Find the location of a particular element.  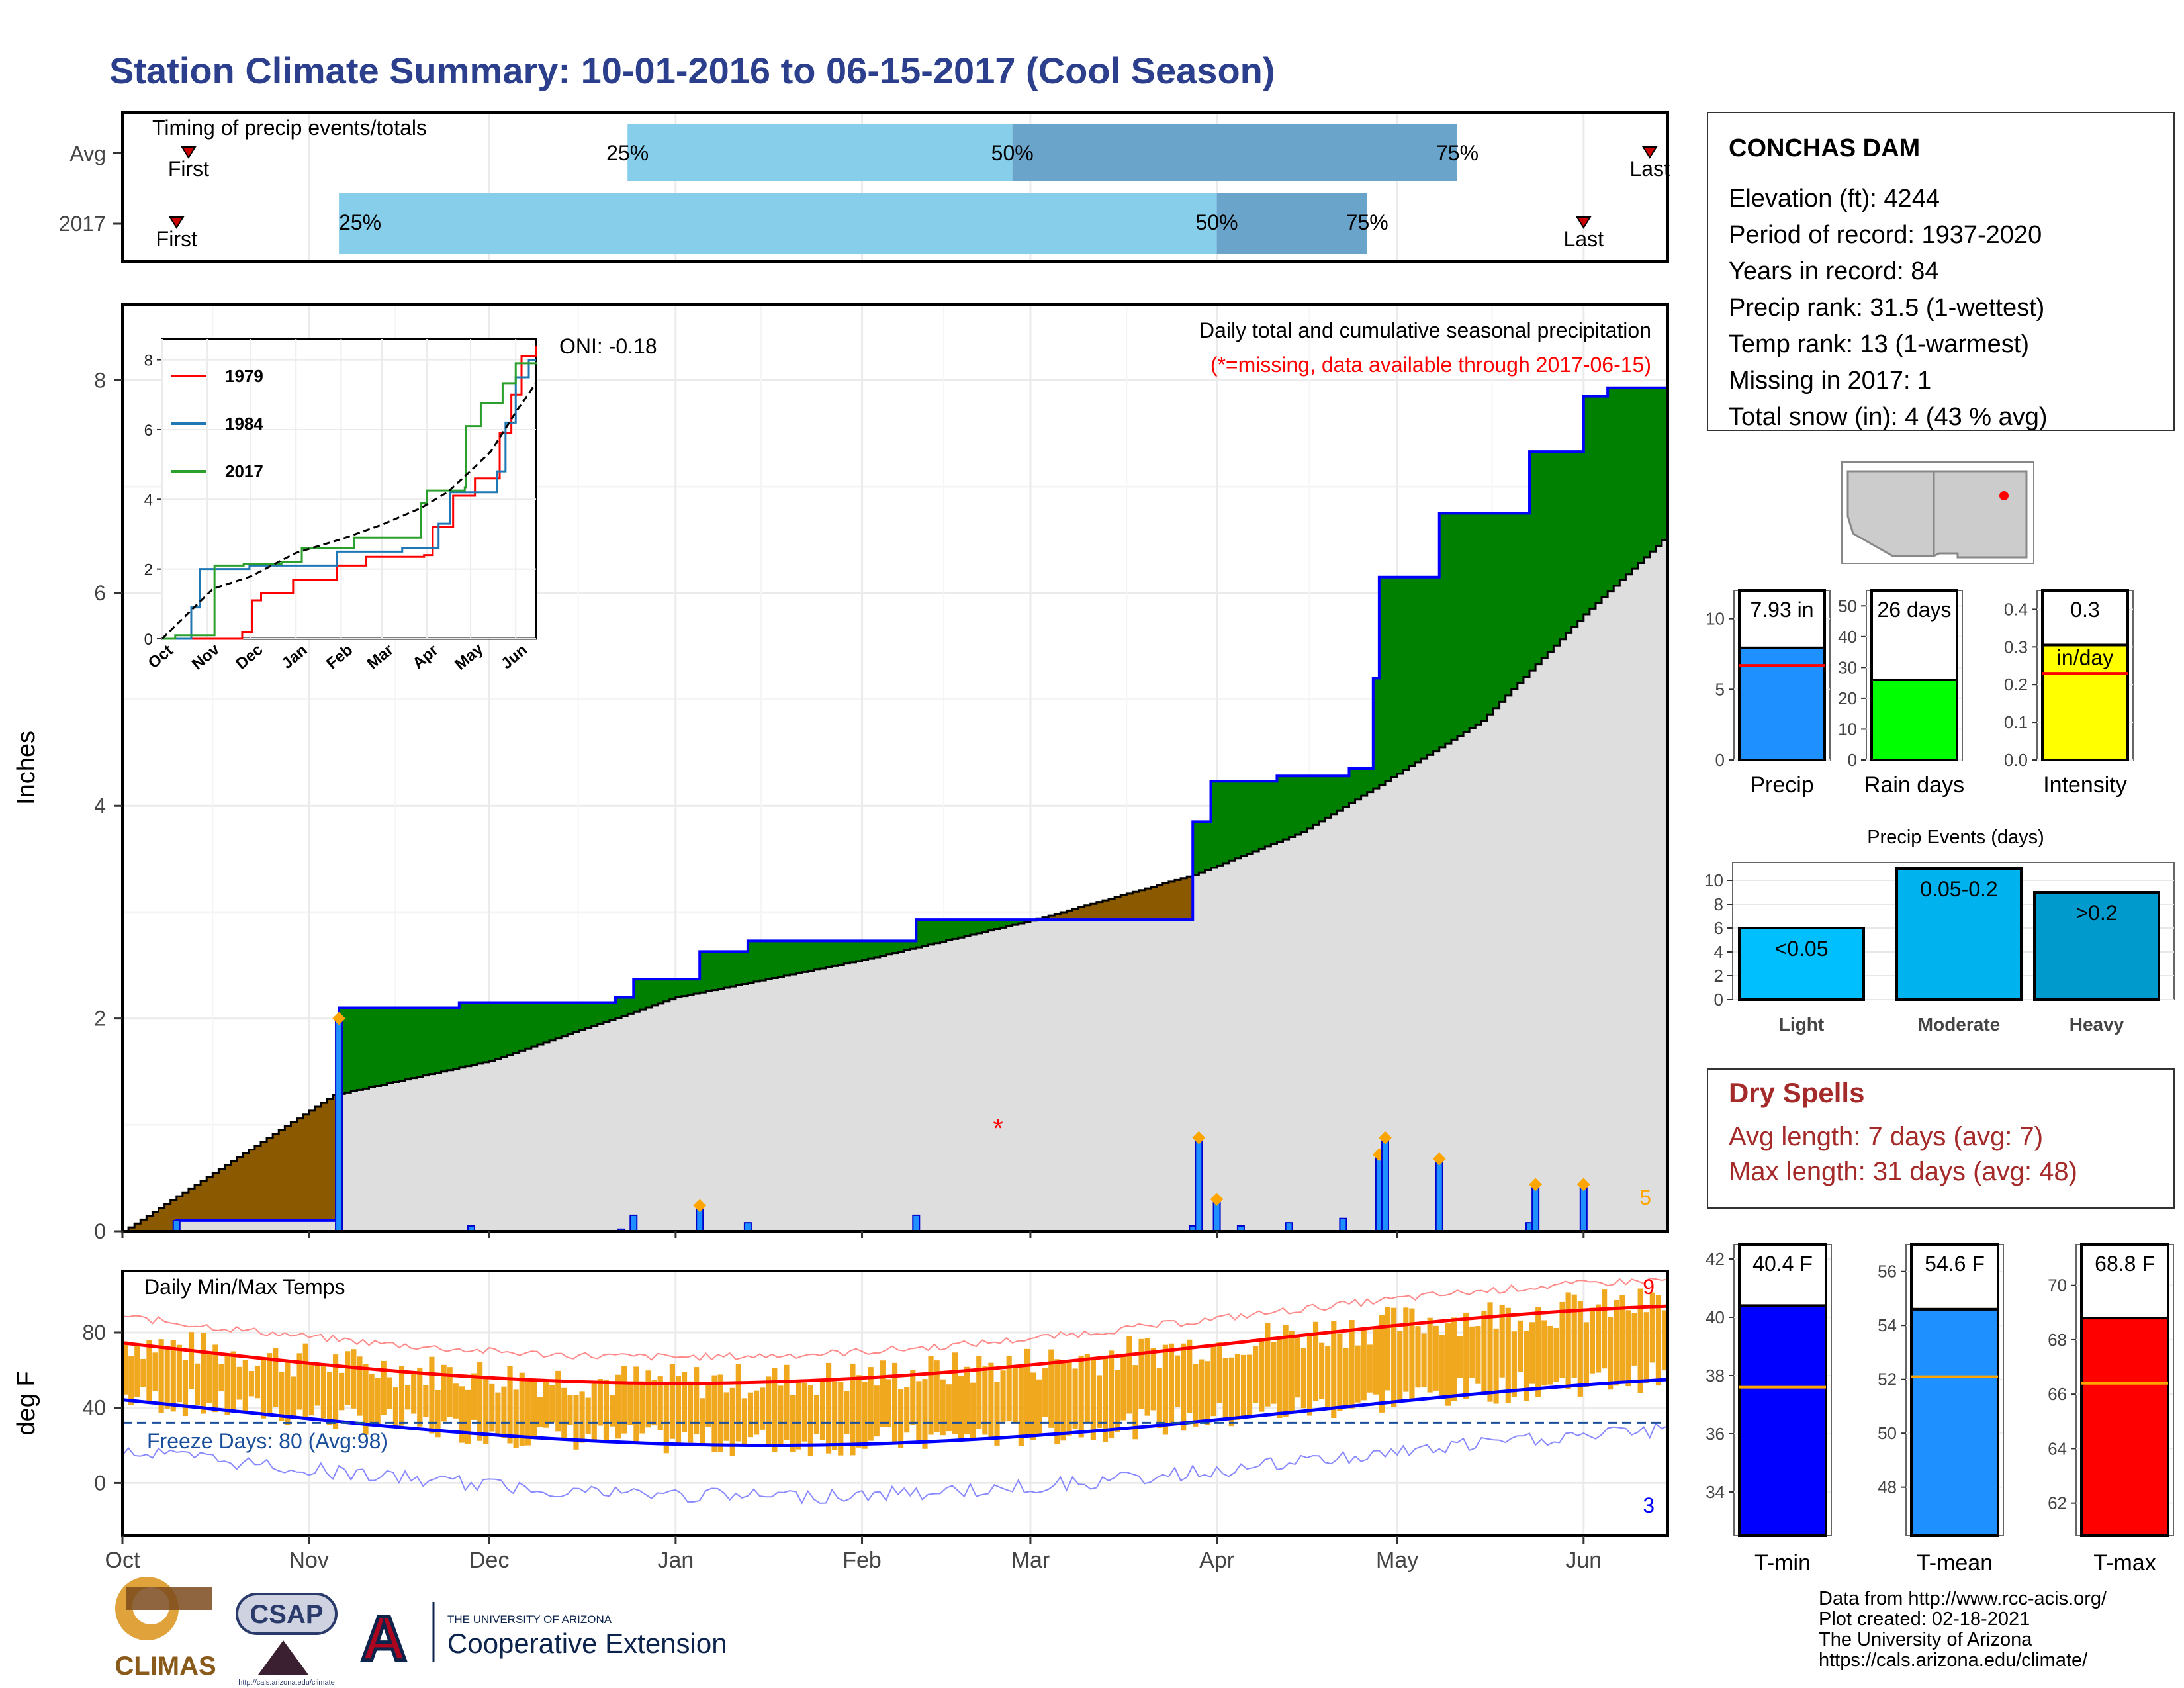

mini-y-tick-label: 5 is located at coordinates (1720, 689).